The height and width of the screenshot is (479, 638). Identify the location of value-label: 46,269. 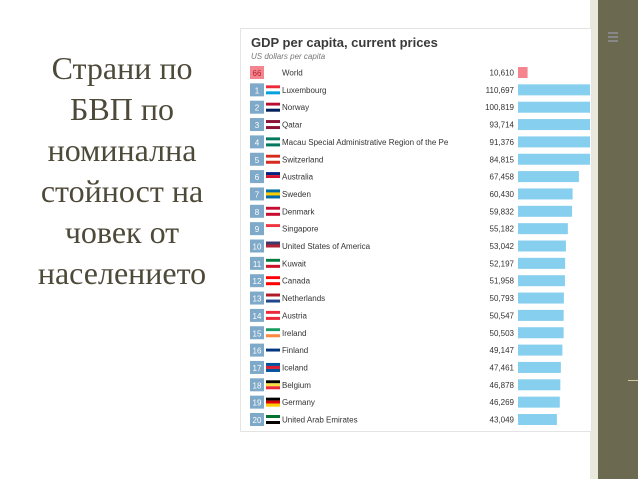
(502, 402).